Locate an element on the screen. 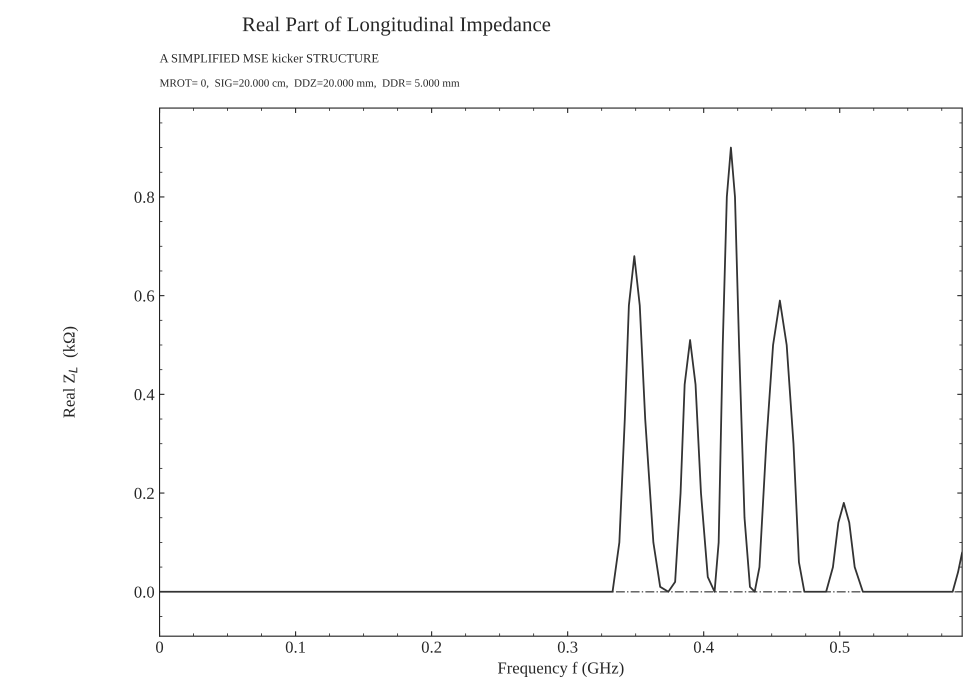 Image resolution: width=967 pixels, height=693 pixels. chart-subtitle: A SIMPLIFIED MSE kicker STRUCTURE is located at coordinates (269, 58).